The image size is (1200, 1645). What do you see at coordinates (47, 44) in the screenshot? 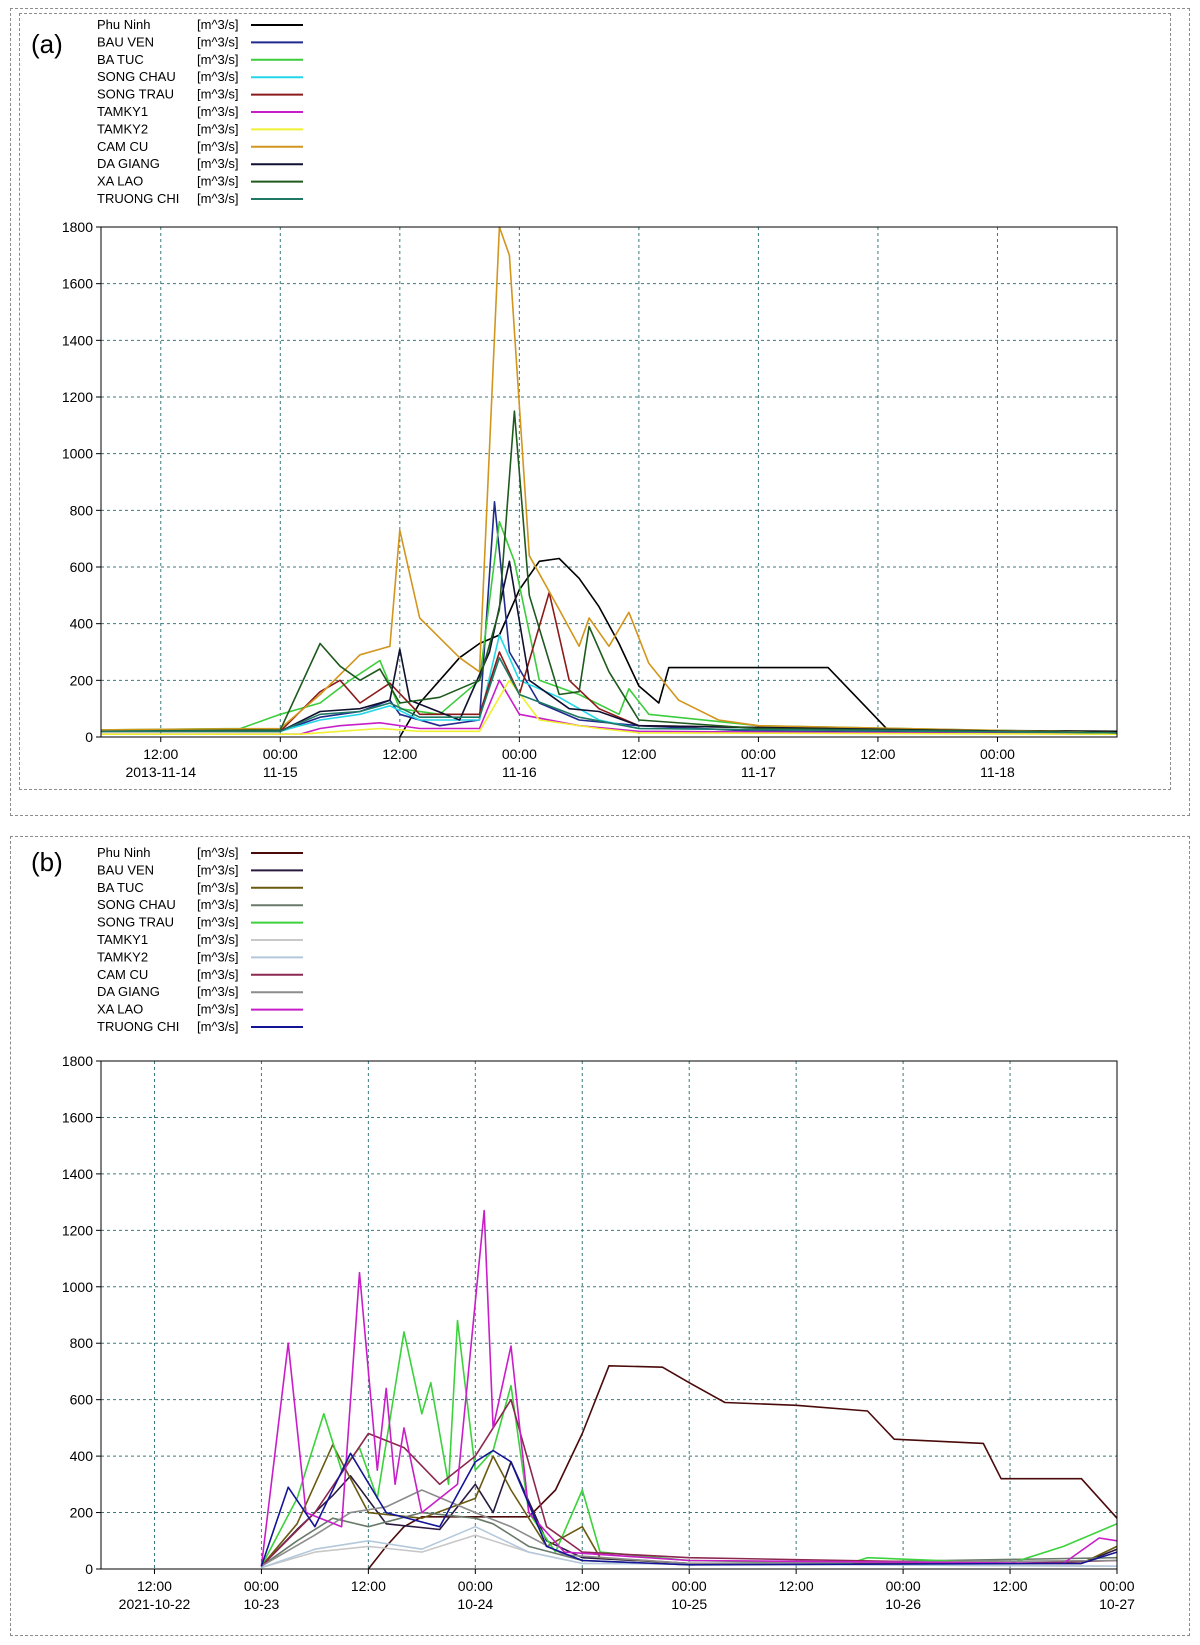
I see `panel-label: (a)` at bounding box center [47, 44].